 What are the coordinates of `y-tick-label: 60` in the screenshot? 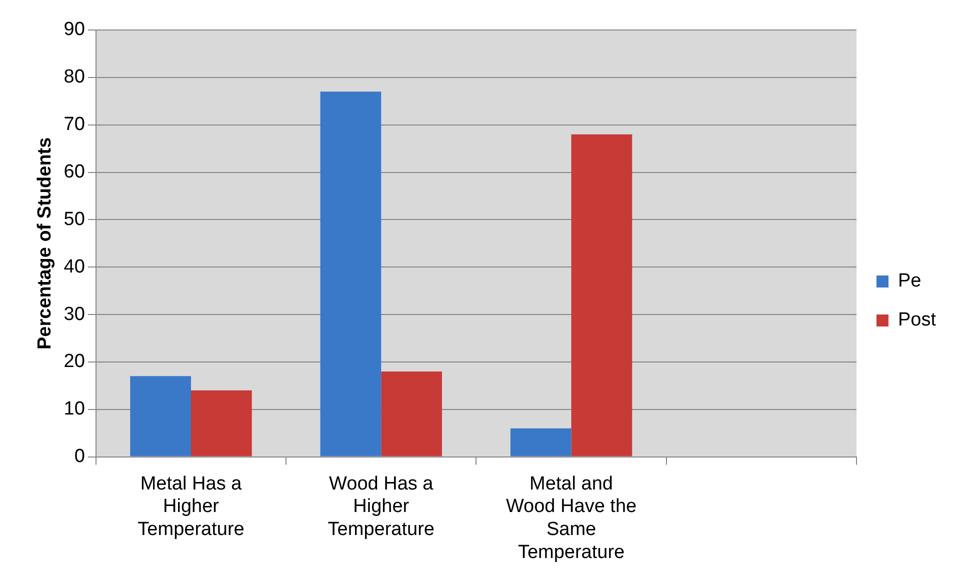 It's located at (74, 172).